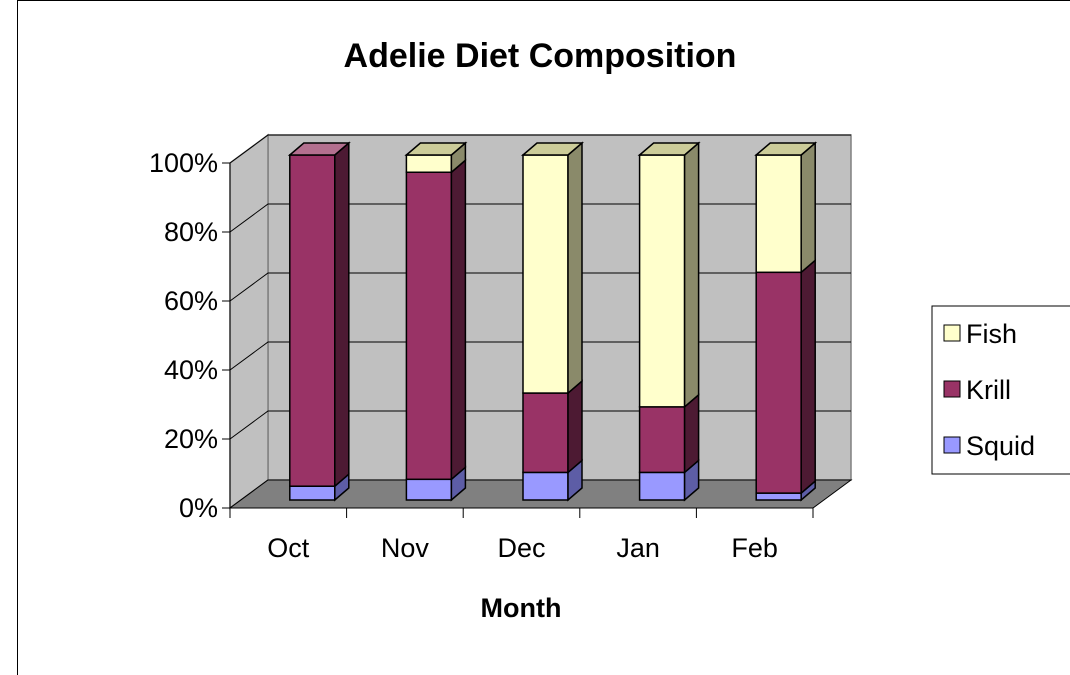  Describe the element at coordinates (521, 548) in the screenshot. I see `x-tick-label: Dec` at that location.